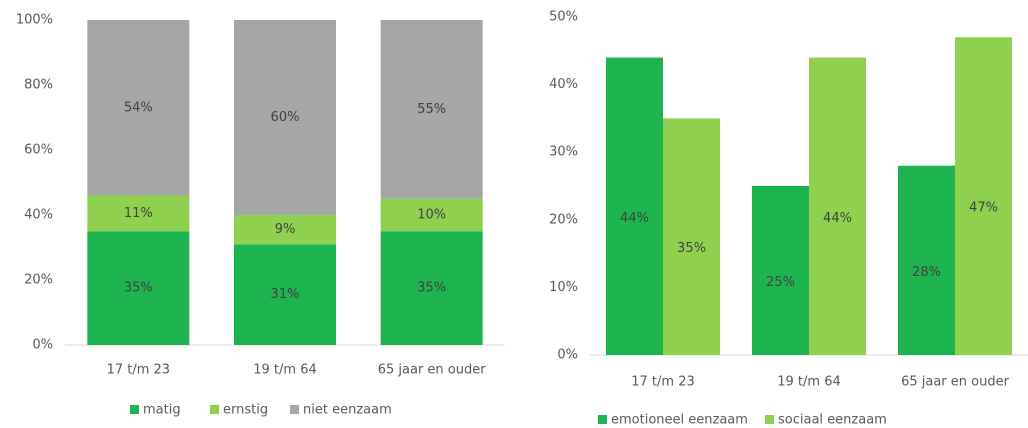 Image resolution: width=1028 pixels, height=428 pixels. Describe the element at coordinates (245, 410) in the screenshot. I see `legend-label: ernstig` at that location.